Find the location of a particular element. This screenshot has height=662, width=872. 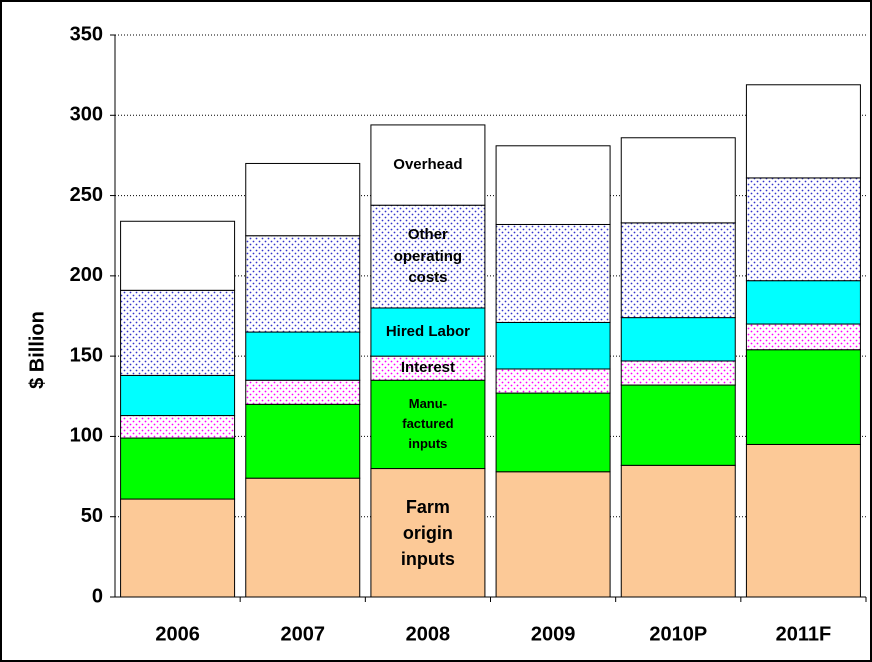

x-tick-label: 2011F is located at coordinates (804, 634).